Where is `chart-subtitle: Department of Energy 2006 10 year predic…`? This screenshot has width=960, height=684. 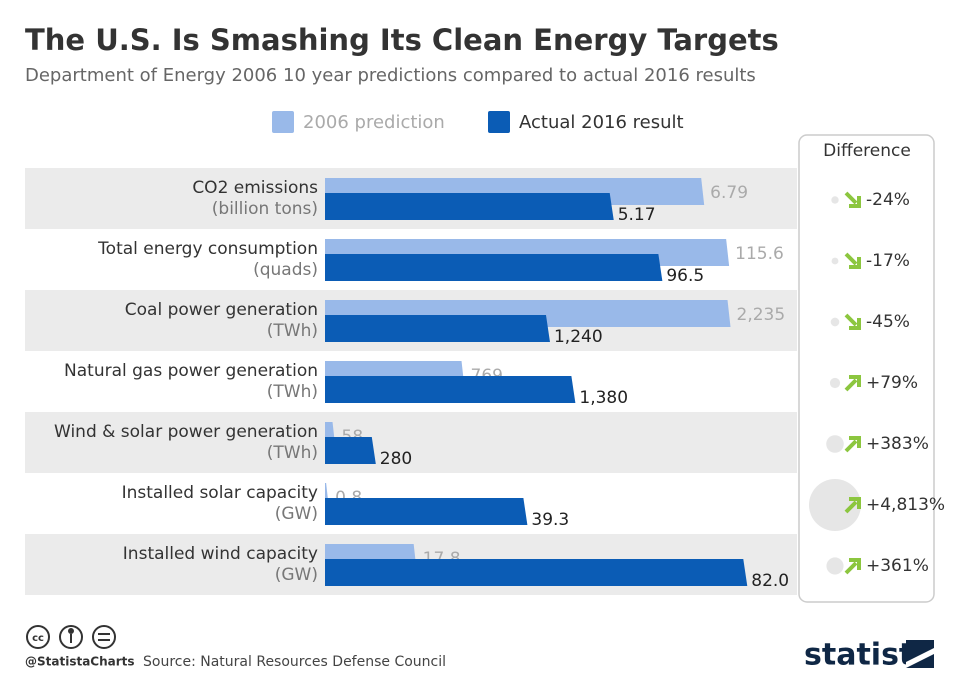
chart-subtitle: Department of Energy 2006 10 year predic… is located at coordinates (390, 75).